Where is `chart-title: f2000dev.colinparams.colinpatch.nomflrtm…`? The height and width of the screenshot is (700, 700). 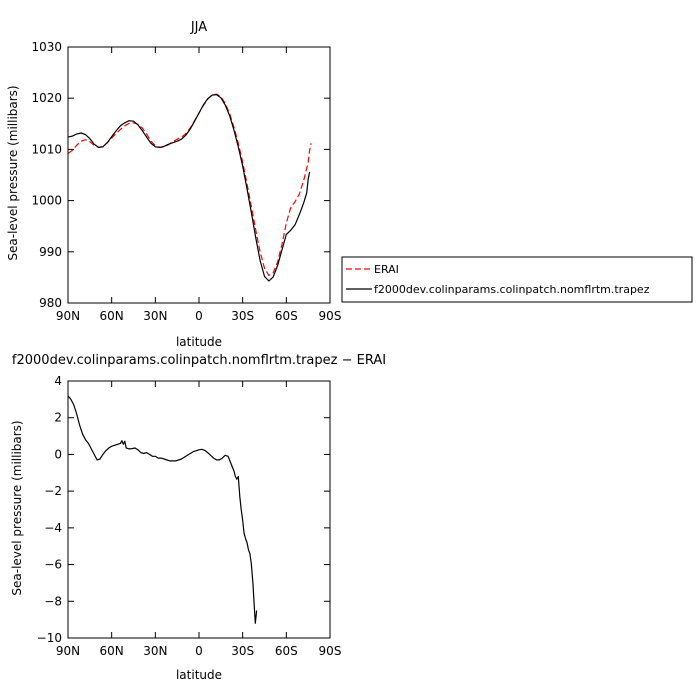
chart-title: f2000dev.colinparams.colinpatch.nomflrtm… is located at coordinates (199, 360).